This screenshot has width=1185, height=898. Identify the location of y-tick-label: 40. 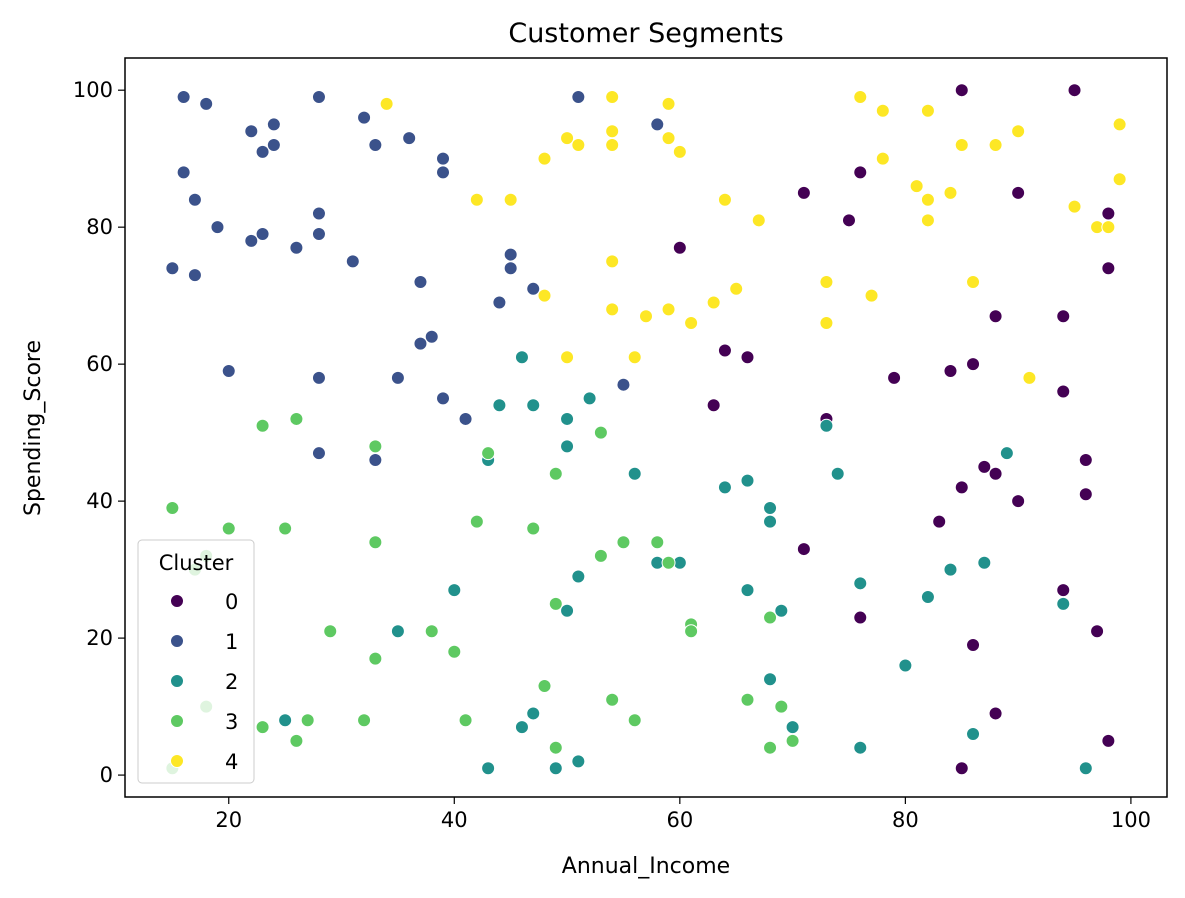
(99, 501).